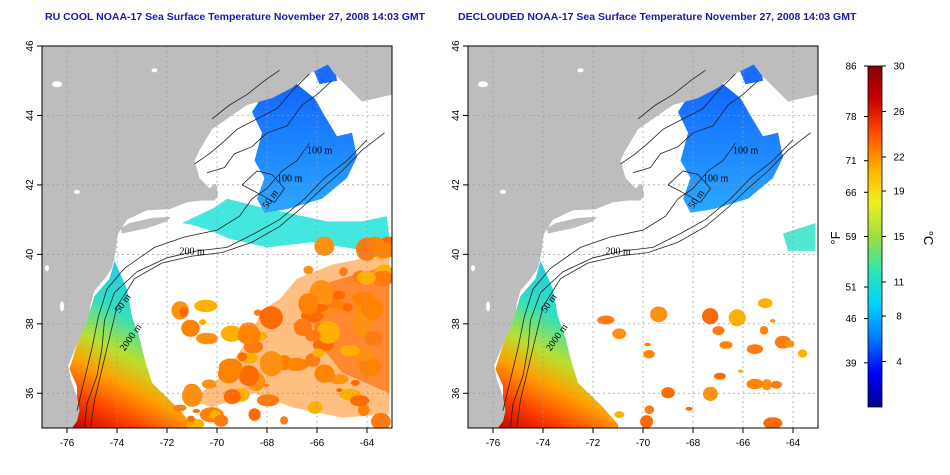 Image resolution: width=950 pixels, height=475 pixels. What do you see at coordinates (899, 237) in the screenshot?
I see `celsius-tick-label: 15` at bounding box center [899, 237].